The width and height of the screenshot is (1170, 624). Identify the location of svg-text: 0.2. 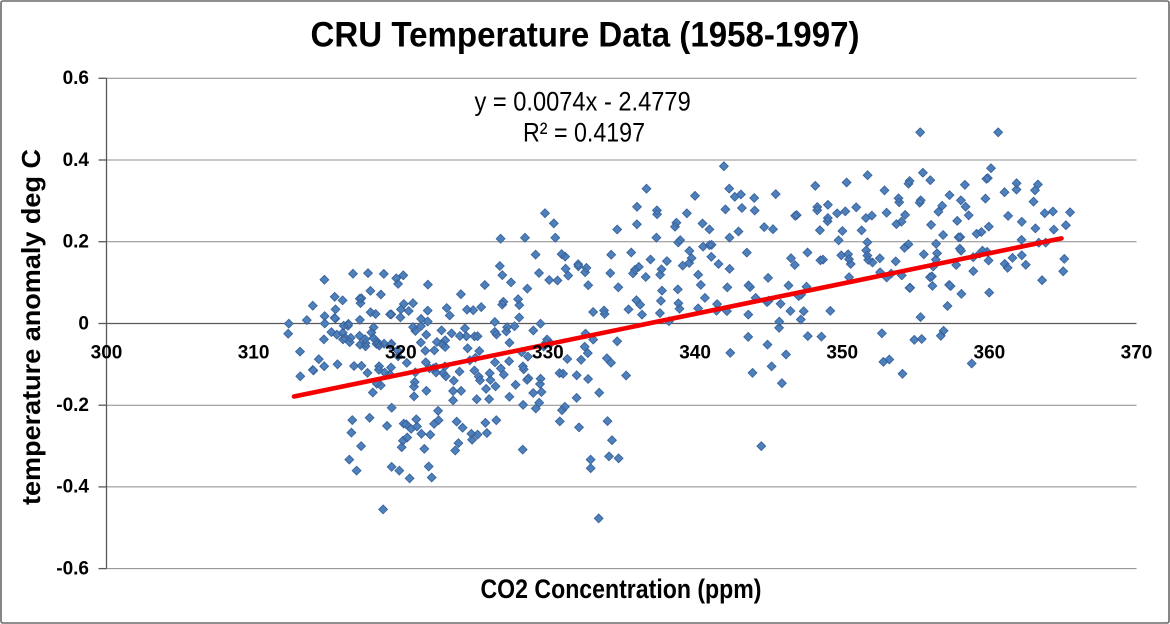
(76, 242).